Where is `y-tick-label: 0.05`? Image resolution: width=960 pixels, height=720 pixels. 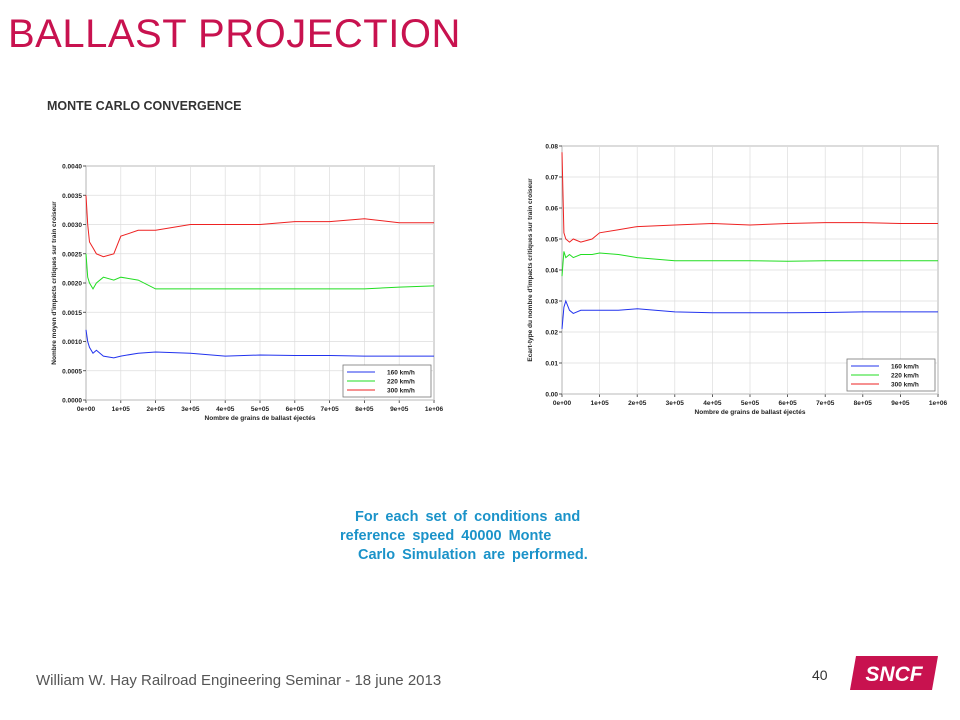 y-tick-label: 0.05 is located at coordinates (551, 240).